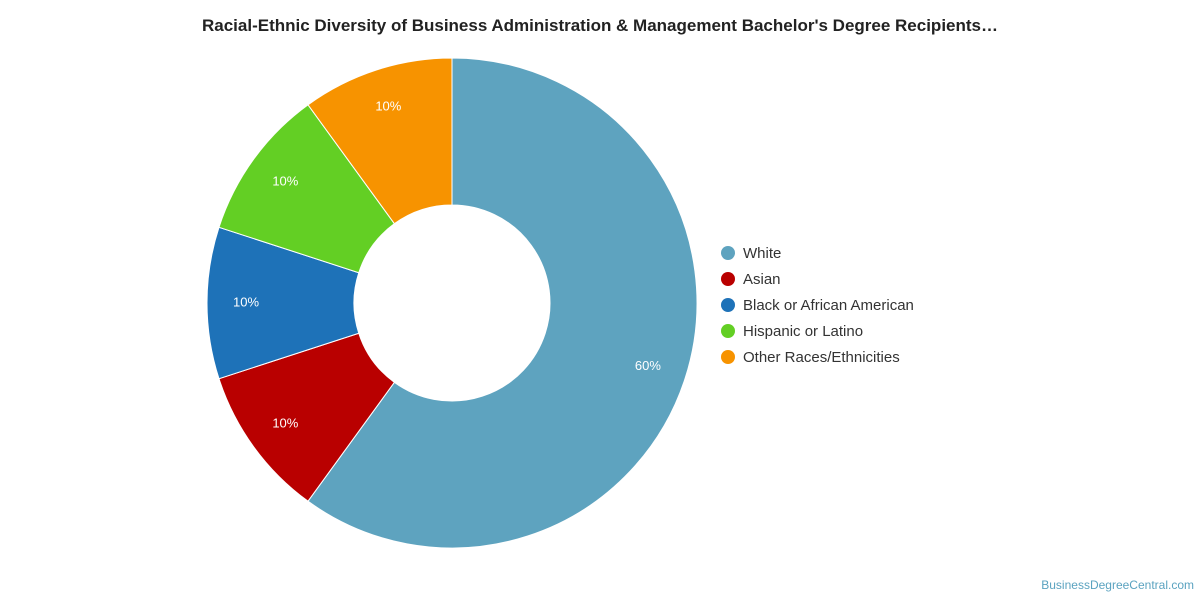 Image resolution: width=1200 pixels, height=600 pixels. I want to click on legend-label-hispanic-or-latino: Hispanic or Latino, so click(803, 331).